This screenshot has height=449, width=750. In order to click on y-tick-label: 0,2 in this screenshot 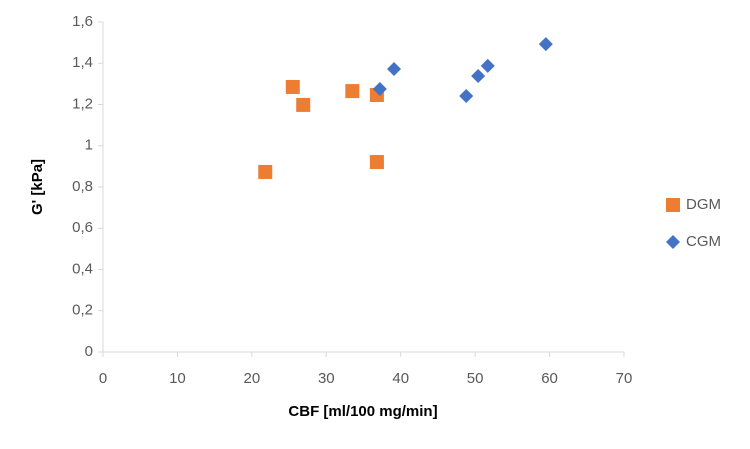, I will do `click(82, 310)`.